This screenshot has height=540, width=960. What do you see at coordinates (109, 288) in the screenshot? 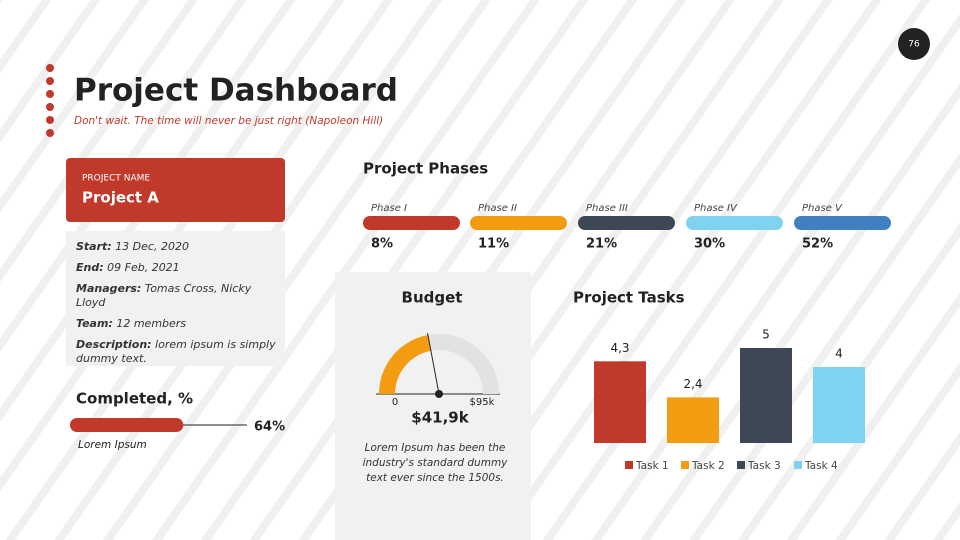
I see `detail-label: Managers:` at bounding box center [109, 288].